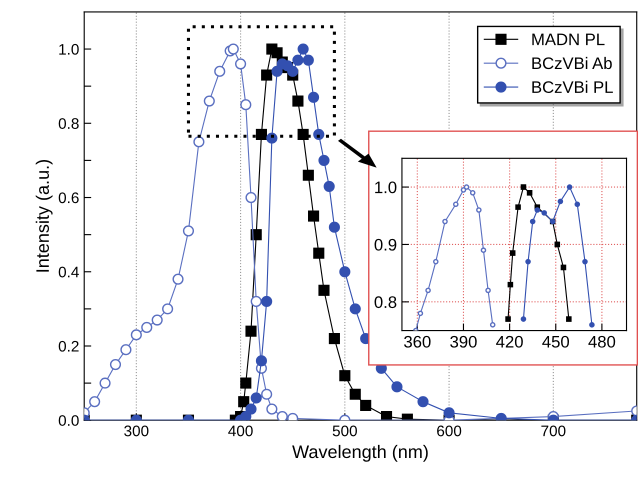 Image resolution: width=638 pixels, height=477 pixels. I want to click on y-tick-label: 0.9, so click(385, 244).